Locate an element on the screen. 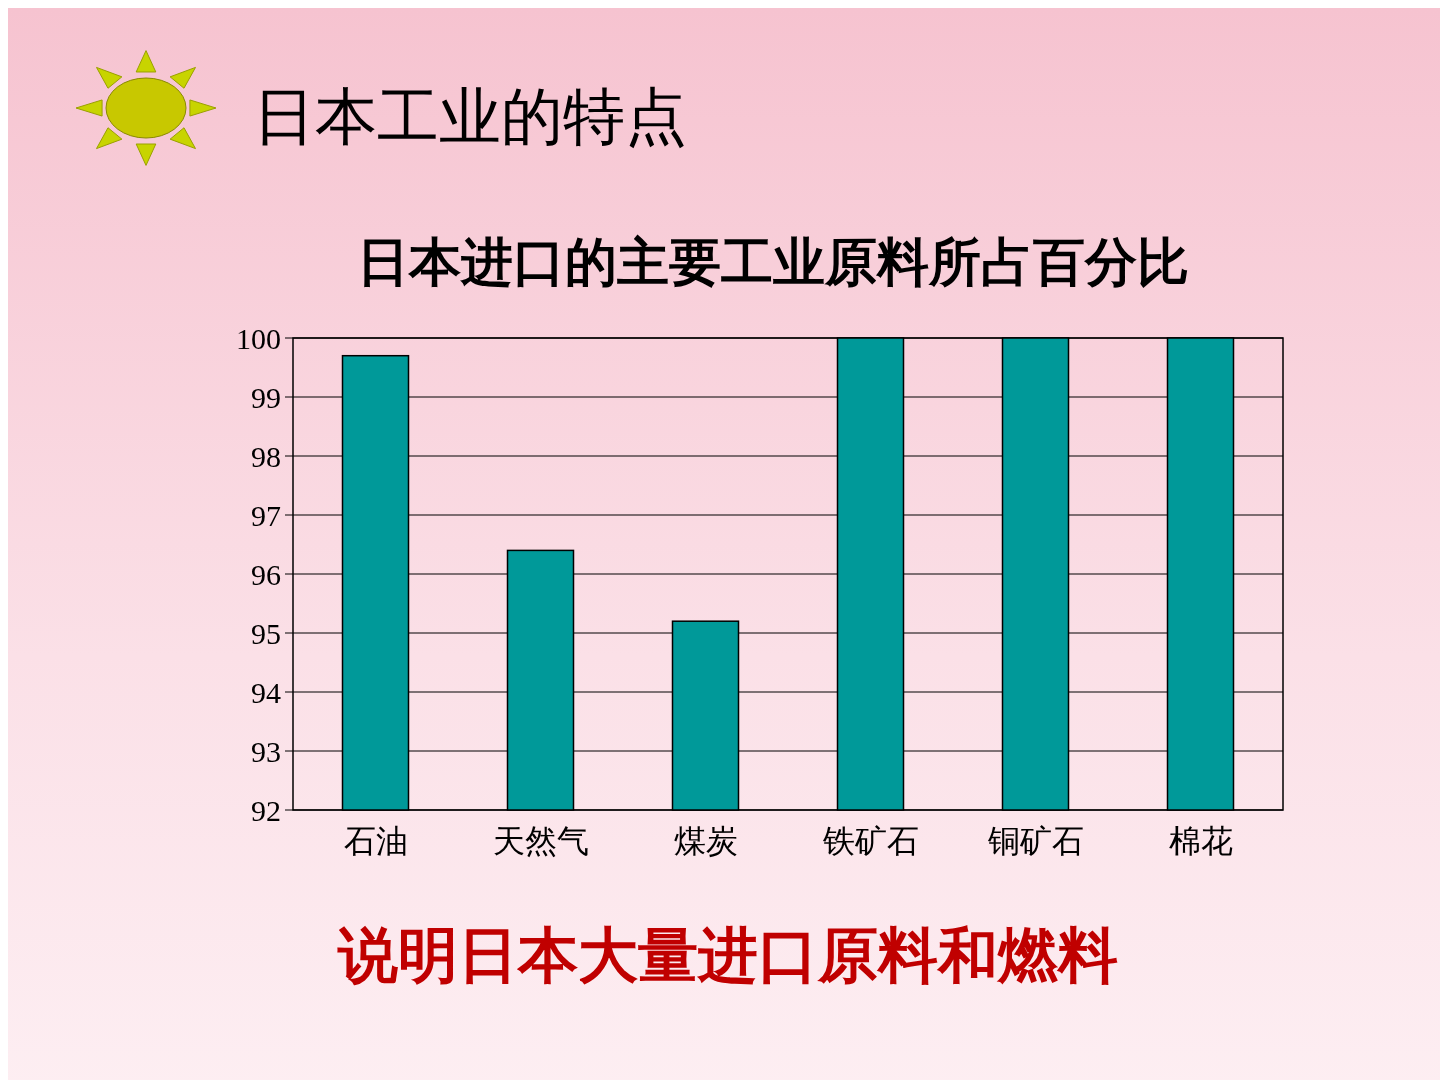 Image resolution: width=1440 pixels, height=1080 pixels. y-tick-label: 98 is located at coordinates (266, 456).